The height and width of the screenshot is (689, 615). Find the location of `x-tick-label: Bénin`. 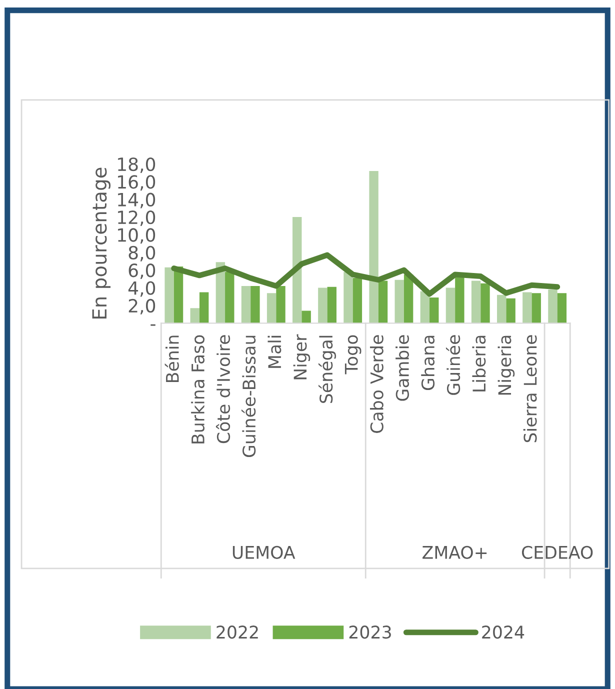

x-tick-label: Bénin is located at coordinates (171, 359).